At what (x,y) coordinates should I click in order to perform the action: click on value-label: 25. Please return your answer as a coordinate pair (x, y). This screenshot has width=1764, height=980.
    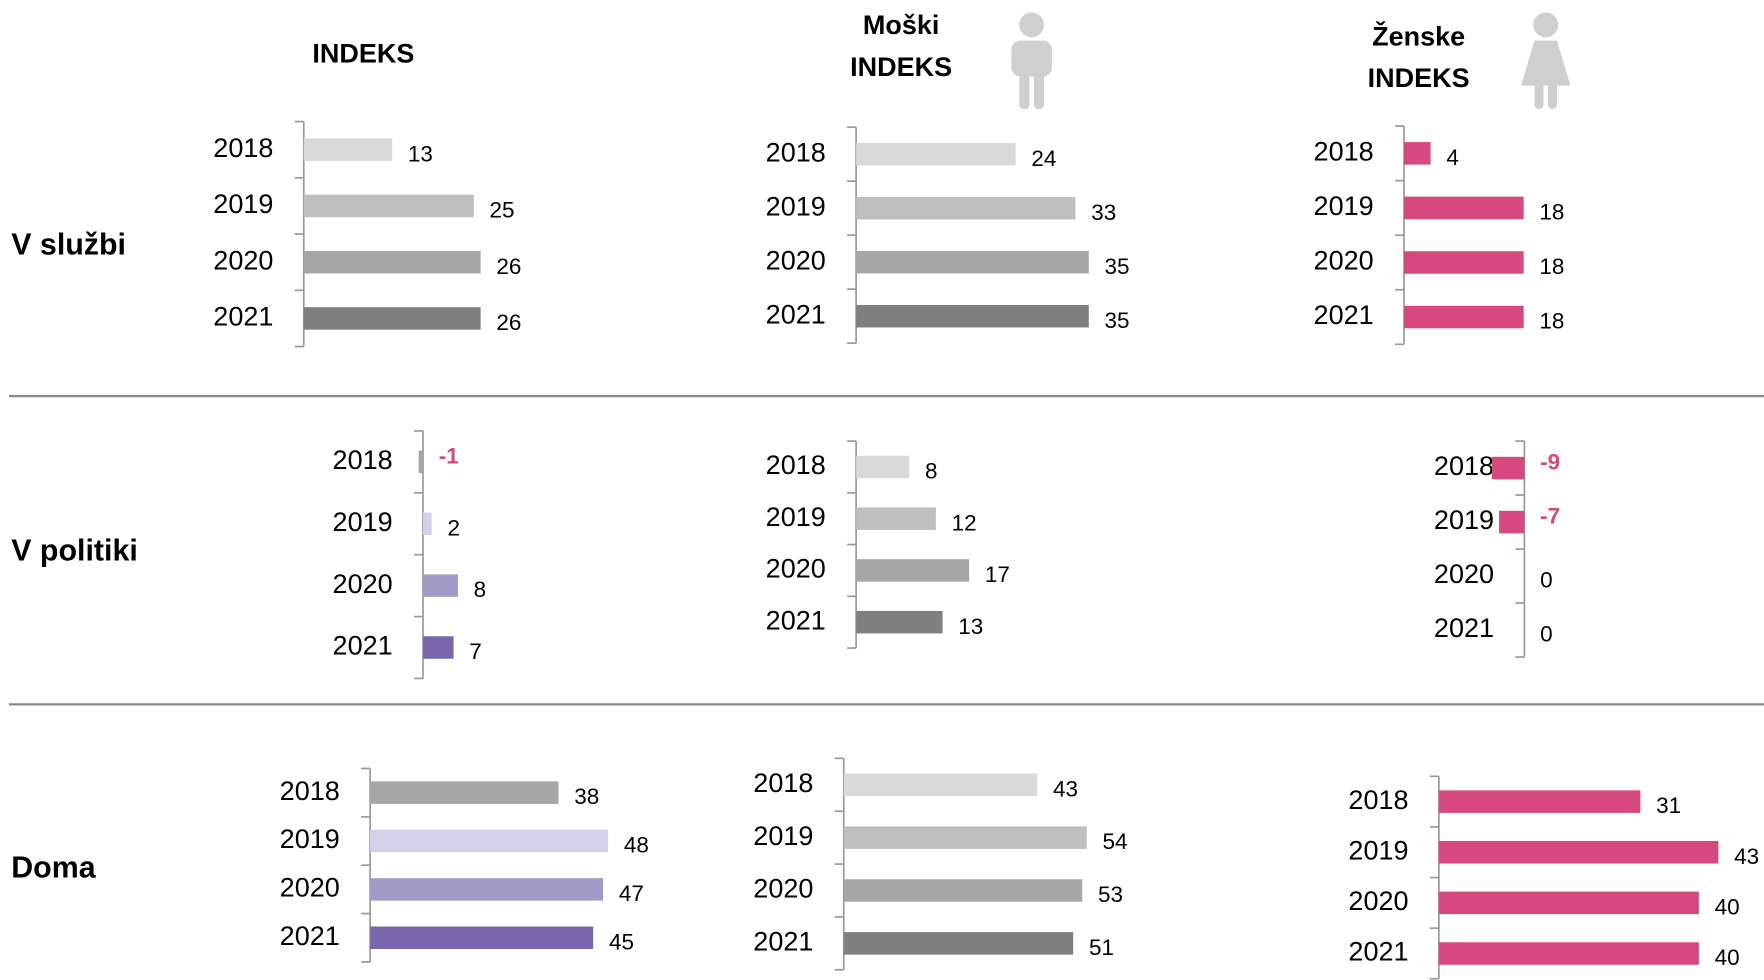
    Looking at the image, I should click on (502, 210).